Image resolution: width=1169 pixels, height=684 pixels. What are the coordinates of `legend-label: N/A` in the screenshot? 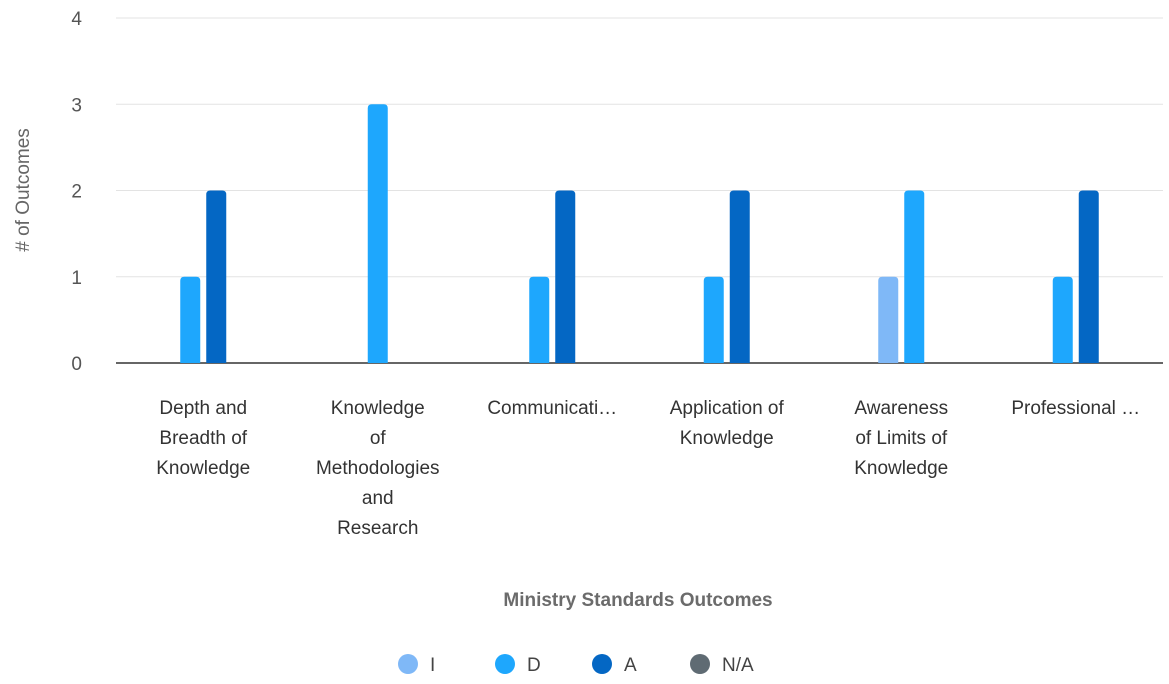 It's located at (738, 665).